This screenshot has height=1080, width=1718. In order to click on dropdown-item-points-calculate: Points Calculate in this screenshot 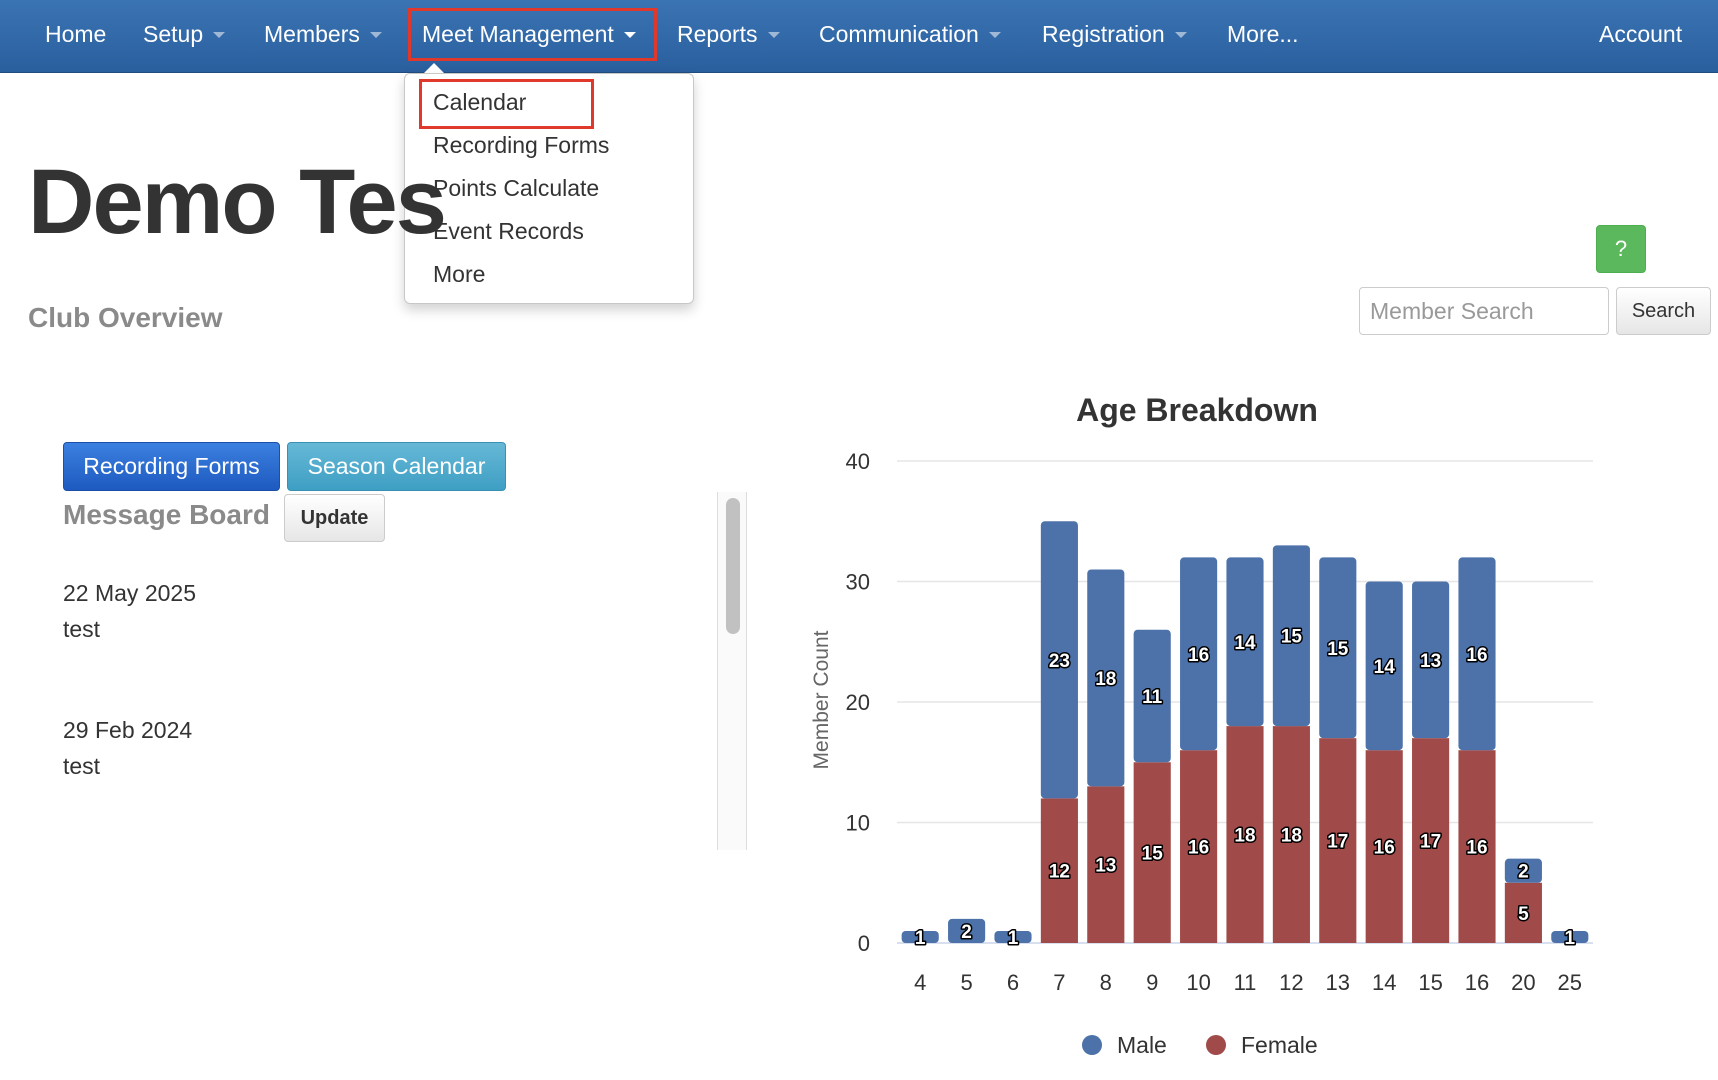, I will do `click(516, 188)`.